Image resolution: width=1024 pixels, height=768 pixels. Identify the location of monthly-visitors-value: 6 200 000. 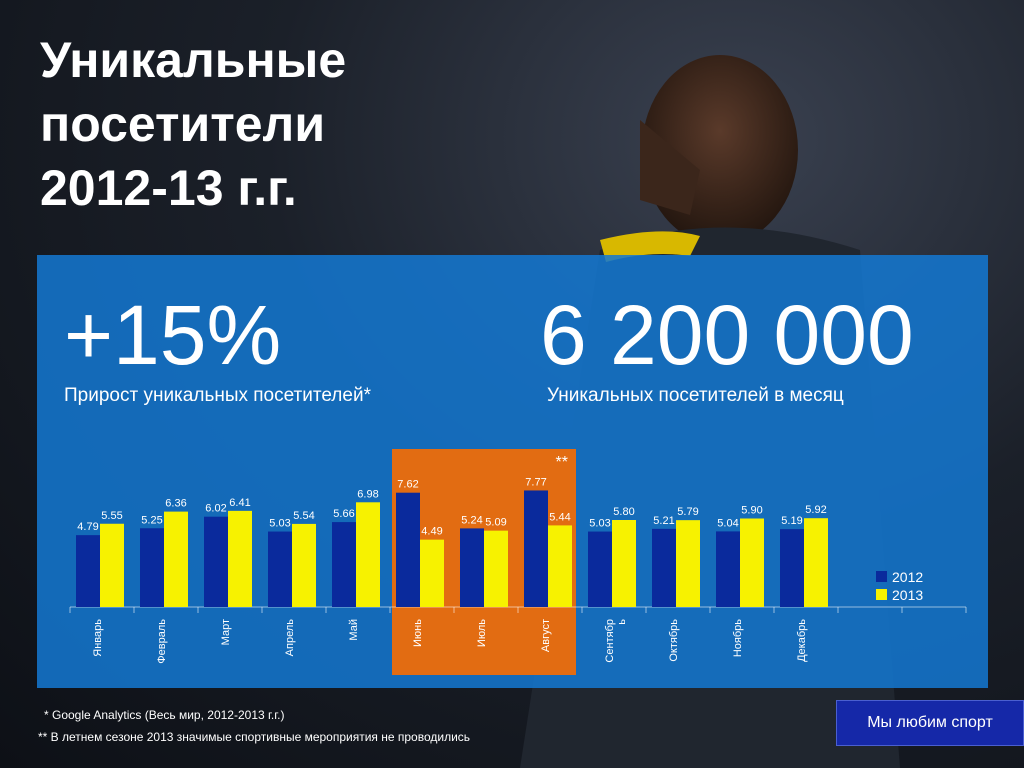
(727, 335).